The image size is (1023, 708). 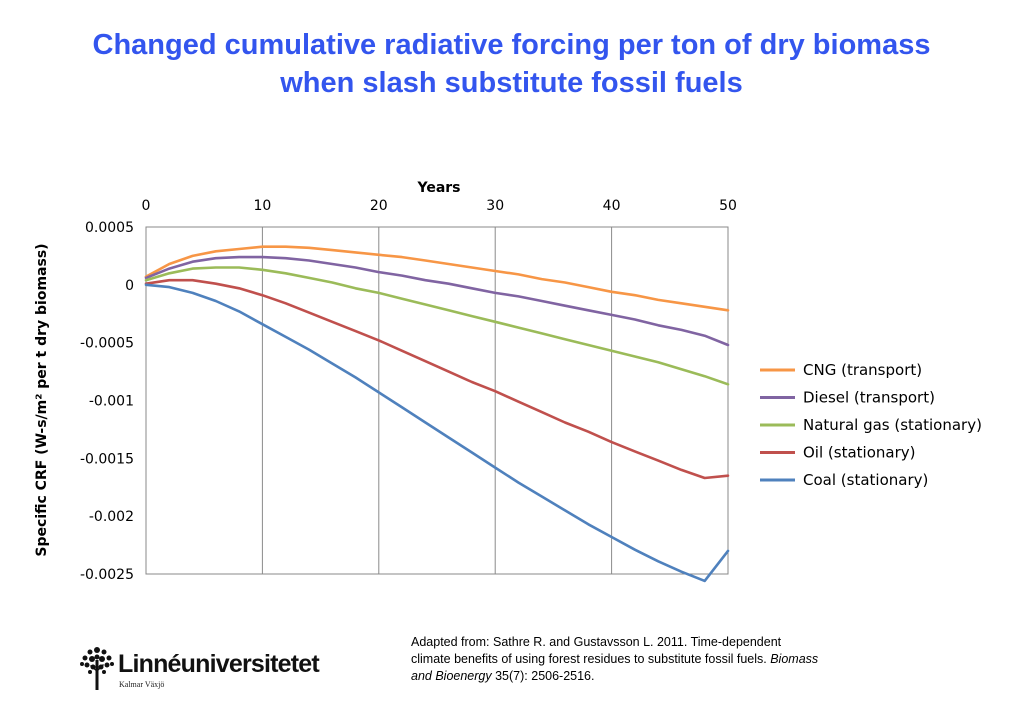 I want to click on slide-title-line2: when slash substitute fossil fuels, so click(x=511, y=83).